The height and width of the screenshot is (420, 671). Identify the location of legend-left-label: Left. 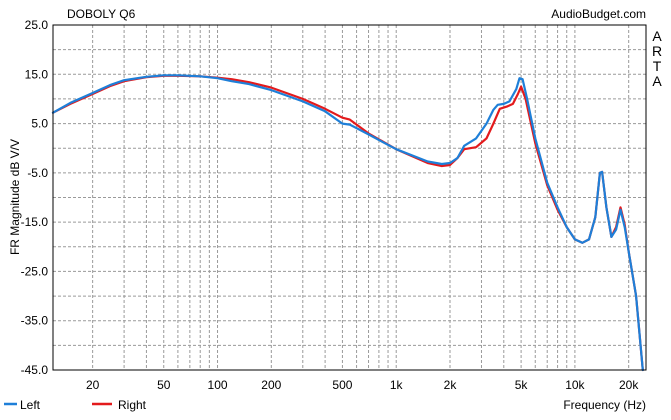
(30, 405).